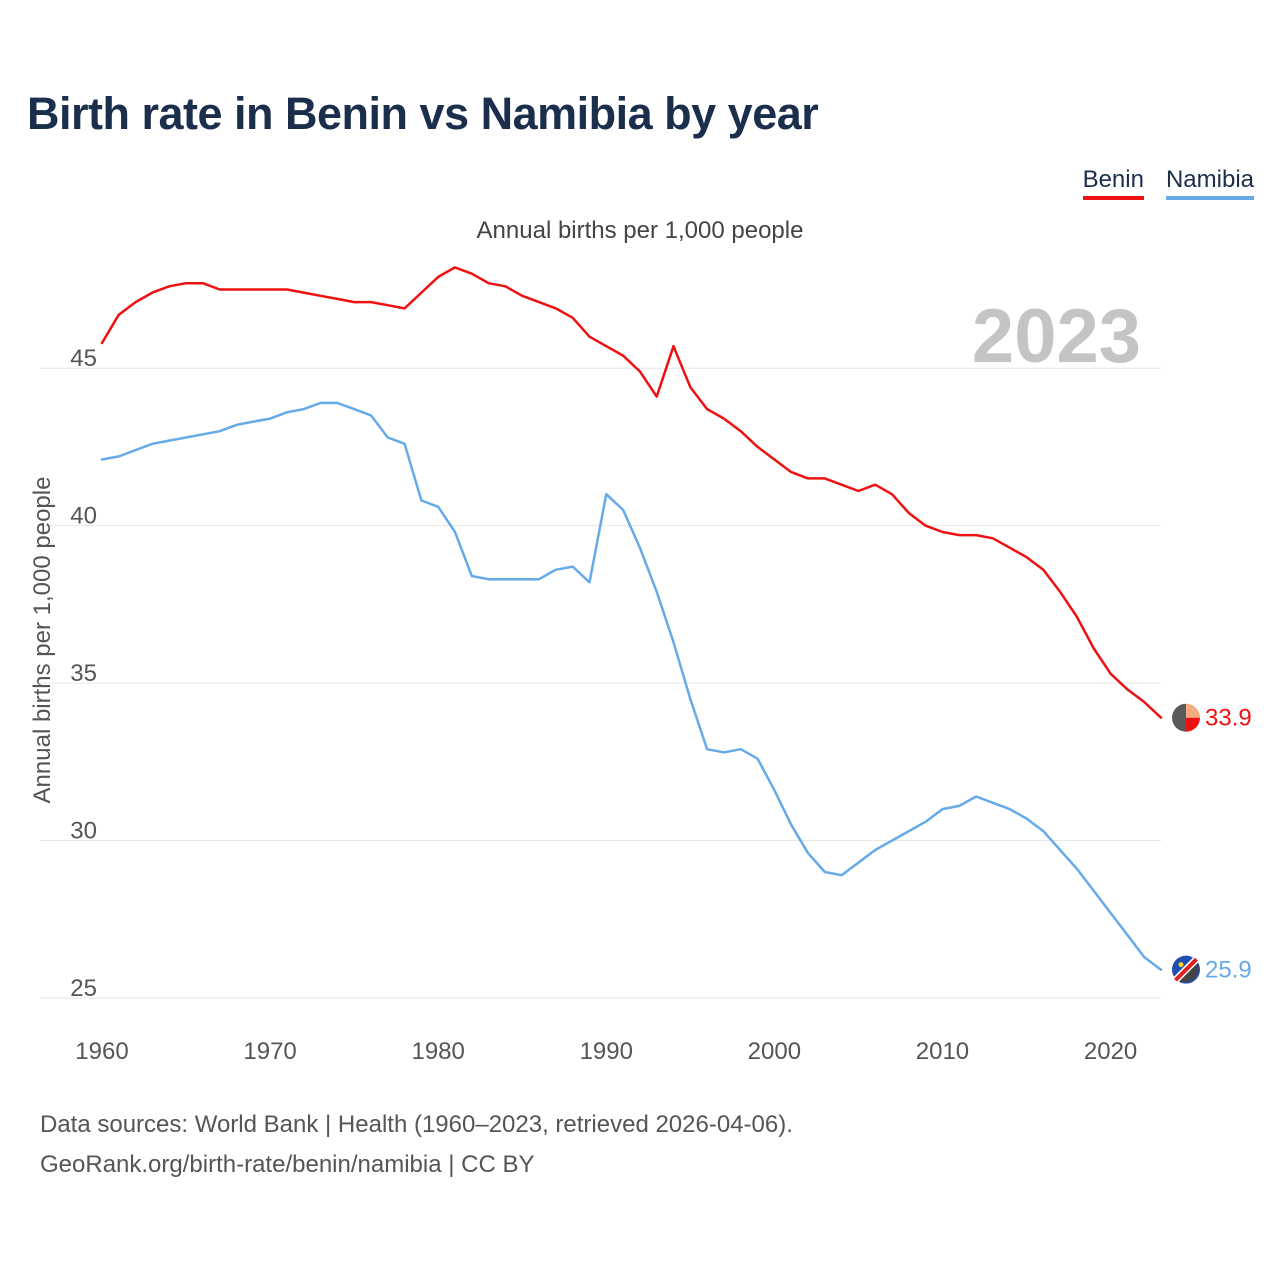  I want to click on x-tick-label-2020: 2020, so click(1110, 1051).